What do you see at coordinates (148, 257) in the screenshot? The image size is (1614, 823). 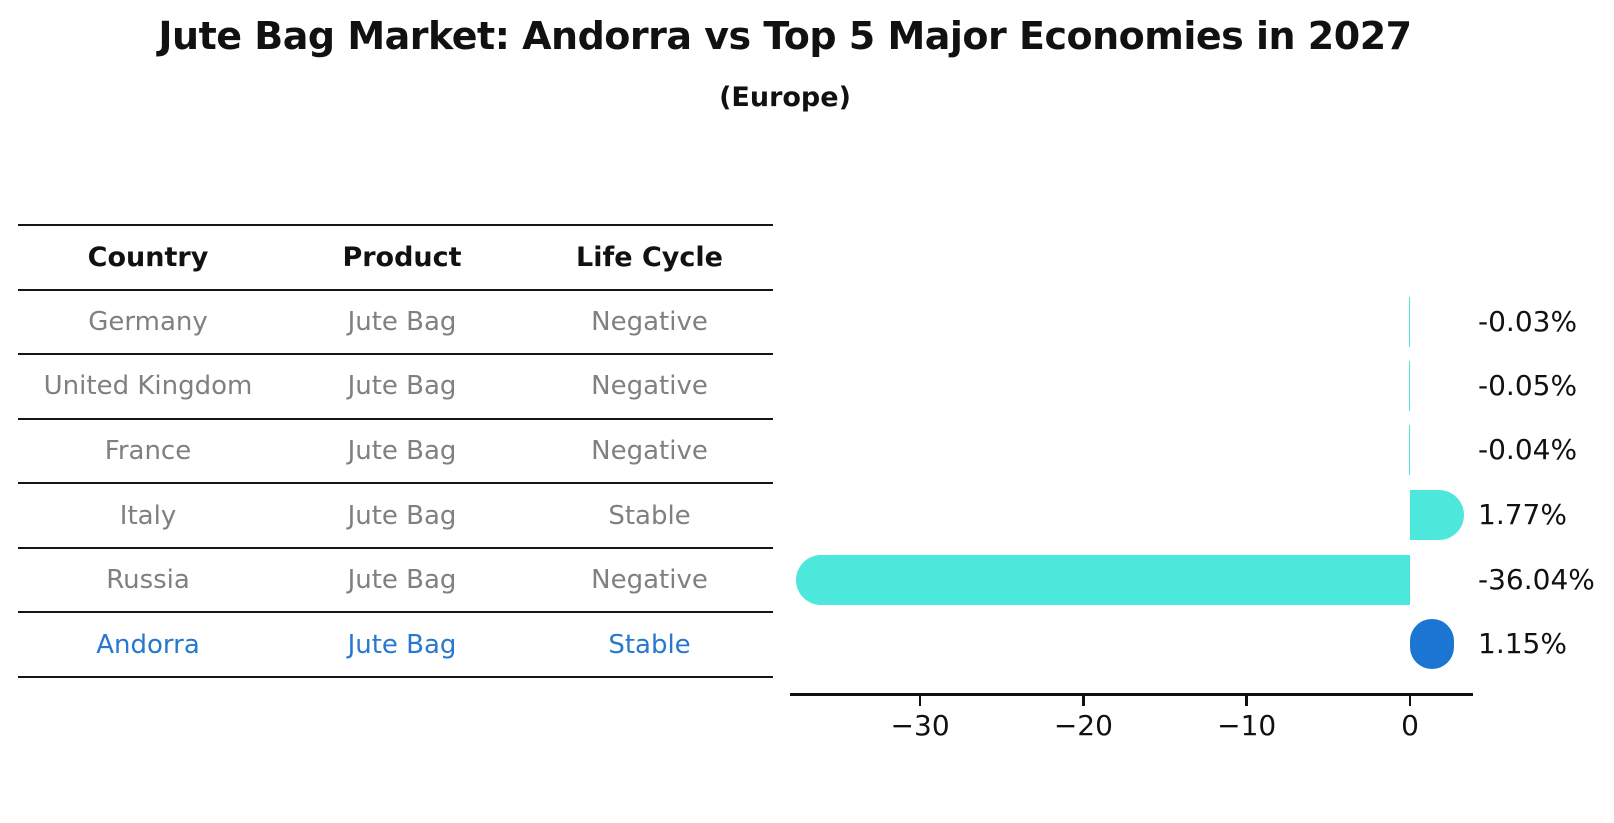 I see `header-cell-country: Country` at bounding box center [148, 257].